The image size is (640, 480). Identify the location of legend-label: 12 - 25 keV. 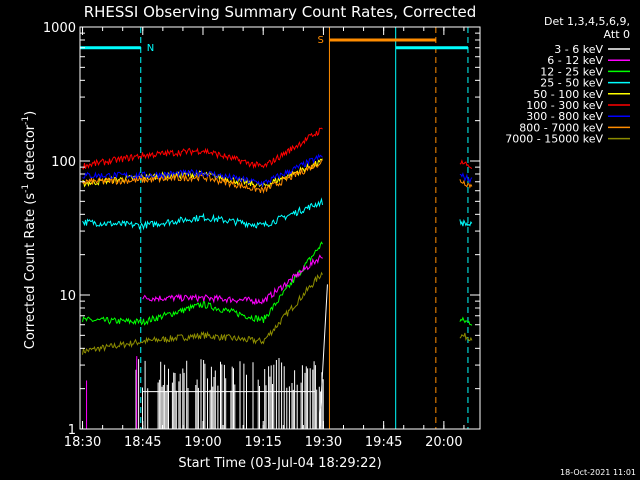
(571, 71).